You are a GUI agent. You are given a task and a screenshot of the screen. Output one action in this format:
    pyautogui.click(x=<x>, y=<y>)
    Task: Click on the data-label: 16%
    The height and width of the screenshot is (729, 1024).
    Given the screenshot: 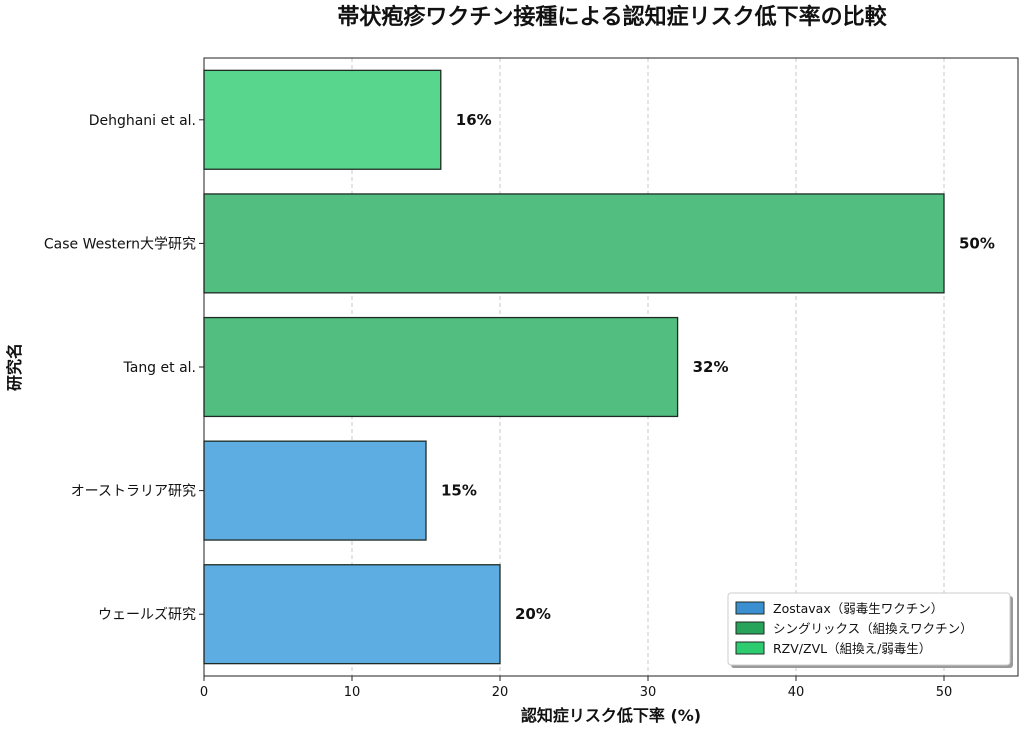 What is the action you would take?
    pyautogui.click(x=474, y=120)
    